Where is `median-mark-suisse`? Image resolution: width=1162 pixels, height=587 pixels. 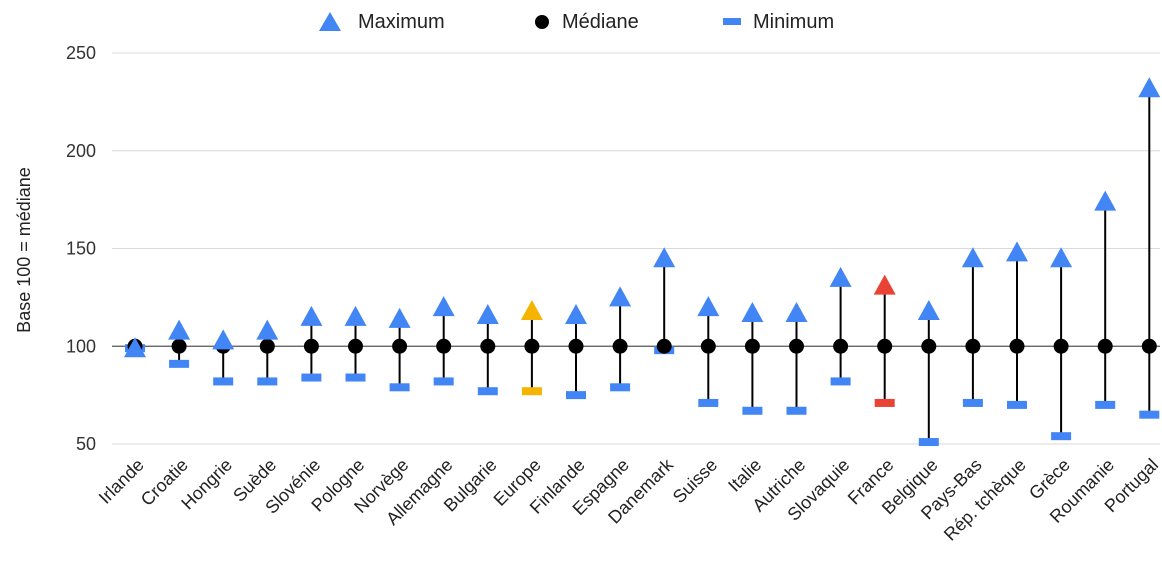 median-mark-suisse is located at coordinates (708, 346).